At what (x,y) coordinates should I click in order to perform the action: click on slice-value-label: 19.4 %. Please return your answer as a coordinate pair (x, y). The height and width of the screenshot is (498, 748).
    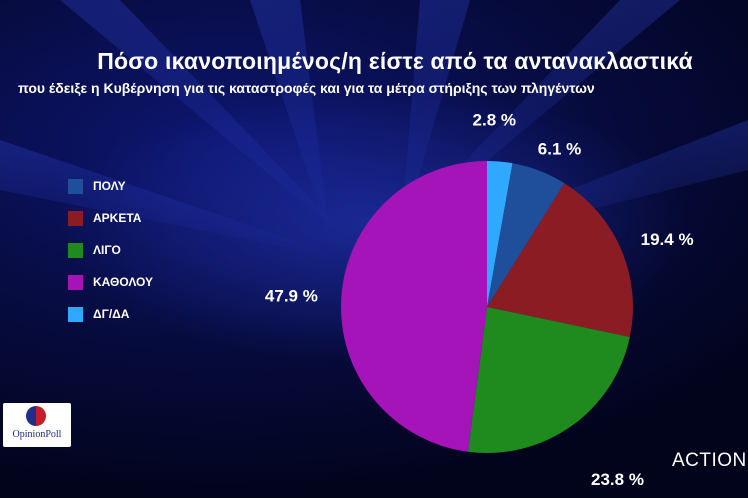
    Looking at the image, I should click on (667, 239).